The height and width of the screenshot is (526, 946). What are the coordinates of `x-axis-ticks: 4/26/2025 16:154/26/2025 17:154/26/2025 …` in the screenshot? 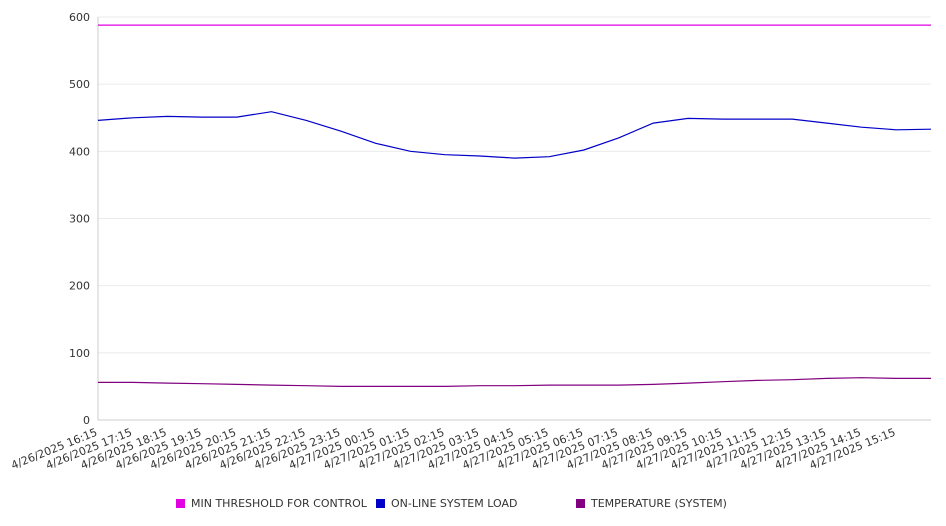 It's located at (453, 449).